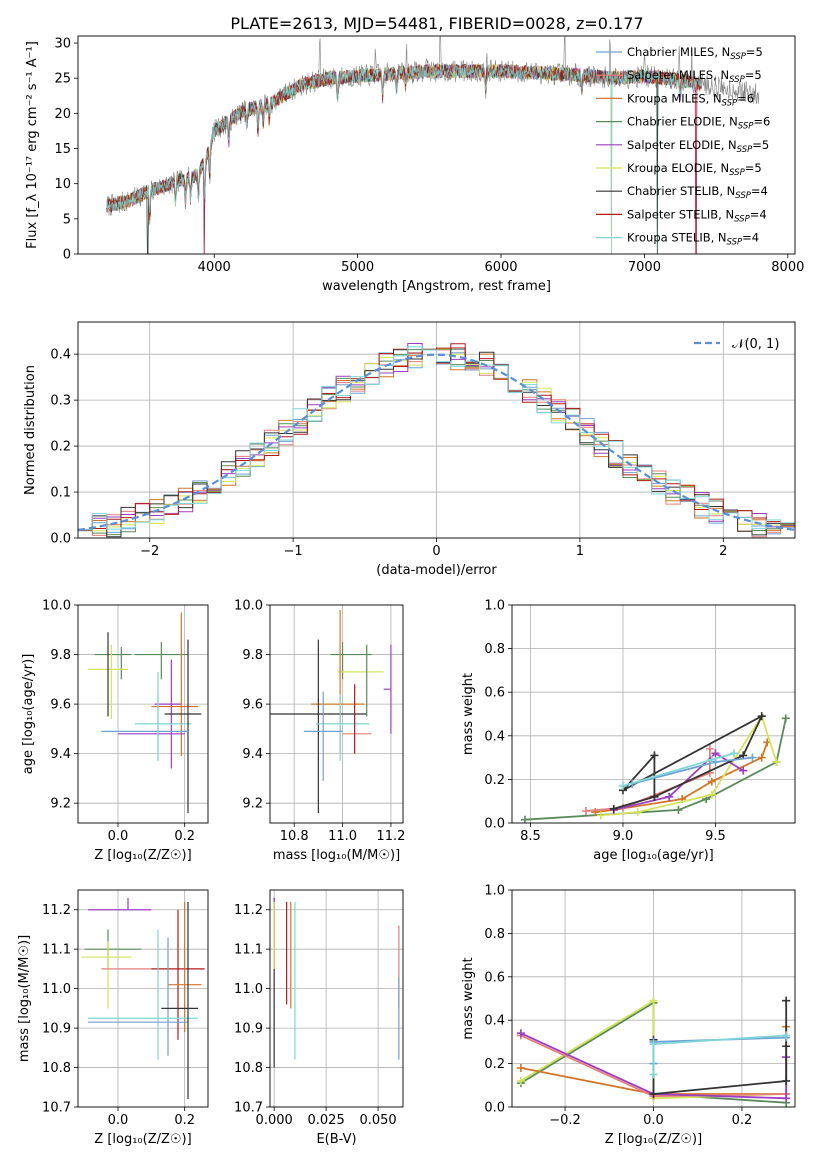 The width and height of the screenshot is (819, 1170). What do you see at coordinates (326, 1120) in the screenshot?
I see `mass-vs-ebv-xtick-label: 0.025` at bounding box center [326, 1120].